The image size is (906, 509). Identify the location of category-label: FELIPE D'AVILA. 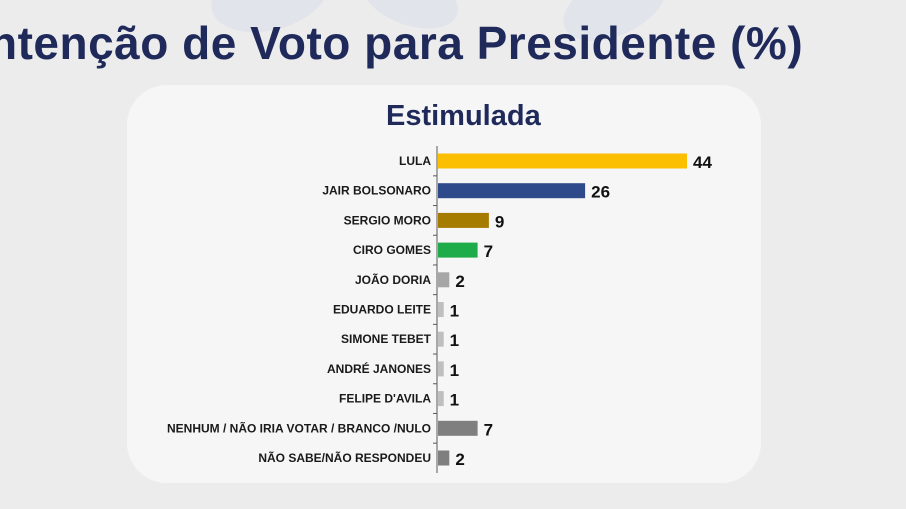
(385, 399).